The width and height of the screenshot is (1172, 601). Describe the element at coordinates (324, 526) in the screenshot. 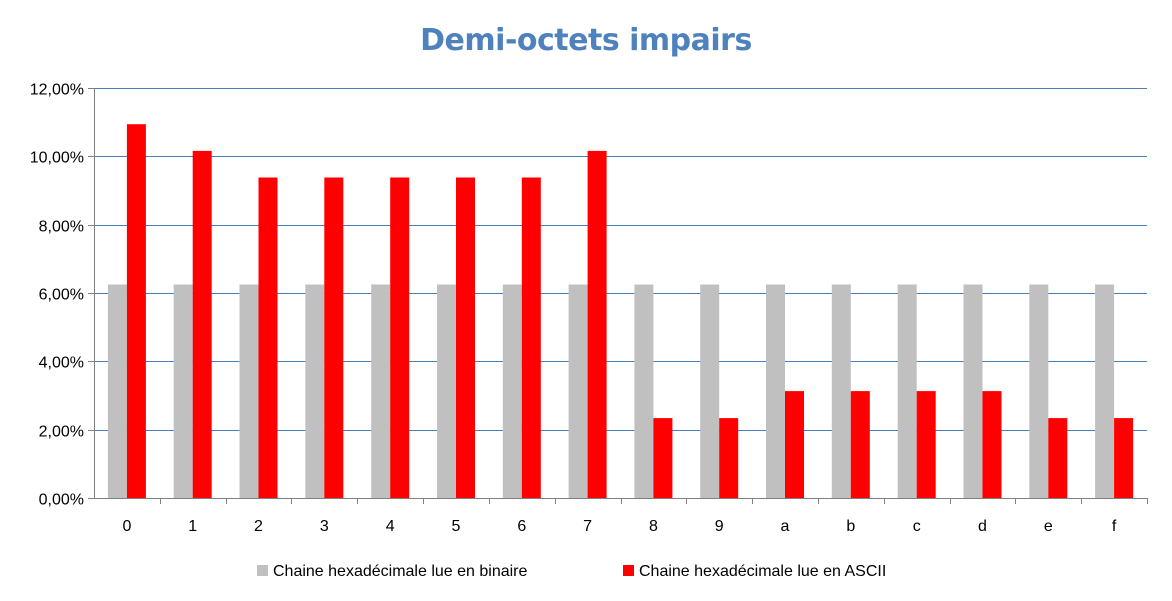

I see `x-tick-label: 3` at that location.